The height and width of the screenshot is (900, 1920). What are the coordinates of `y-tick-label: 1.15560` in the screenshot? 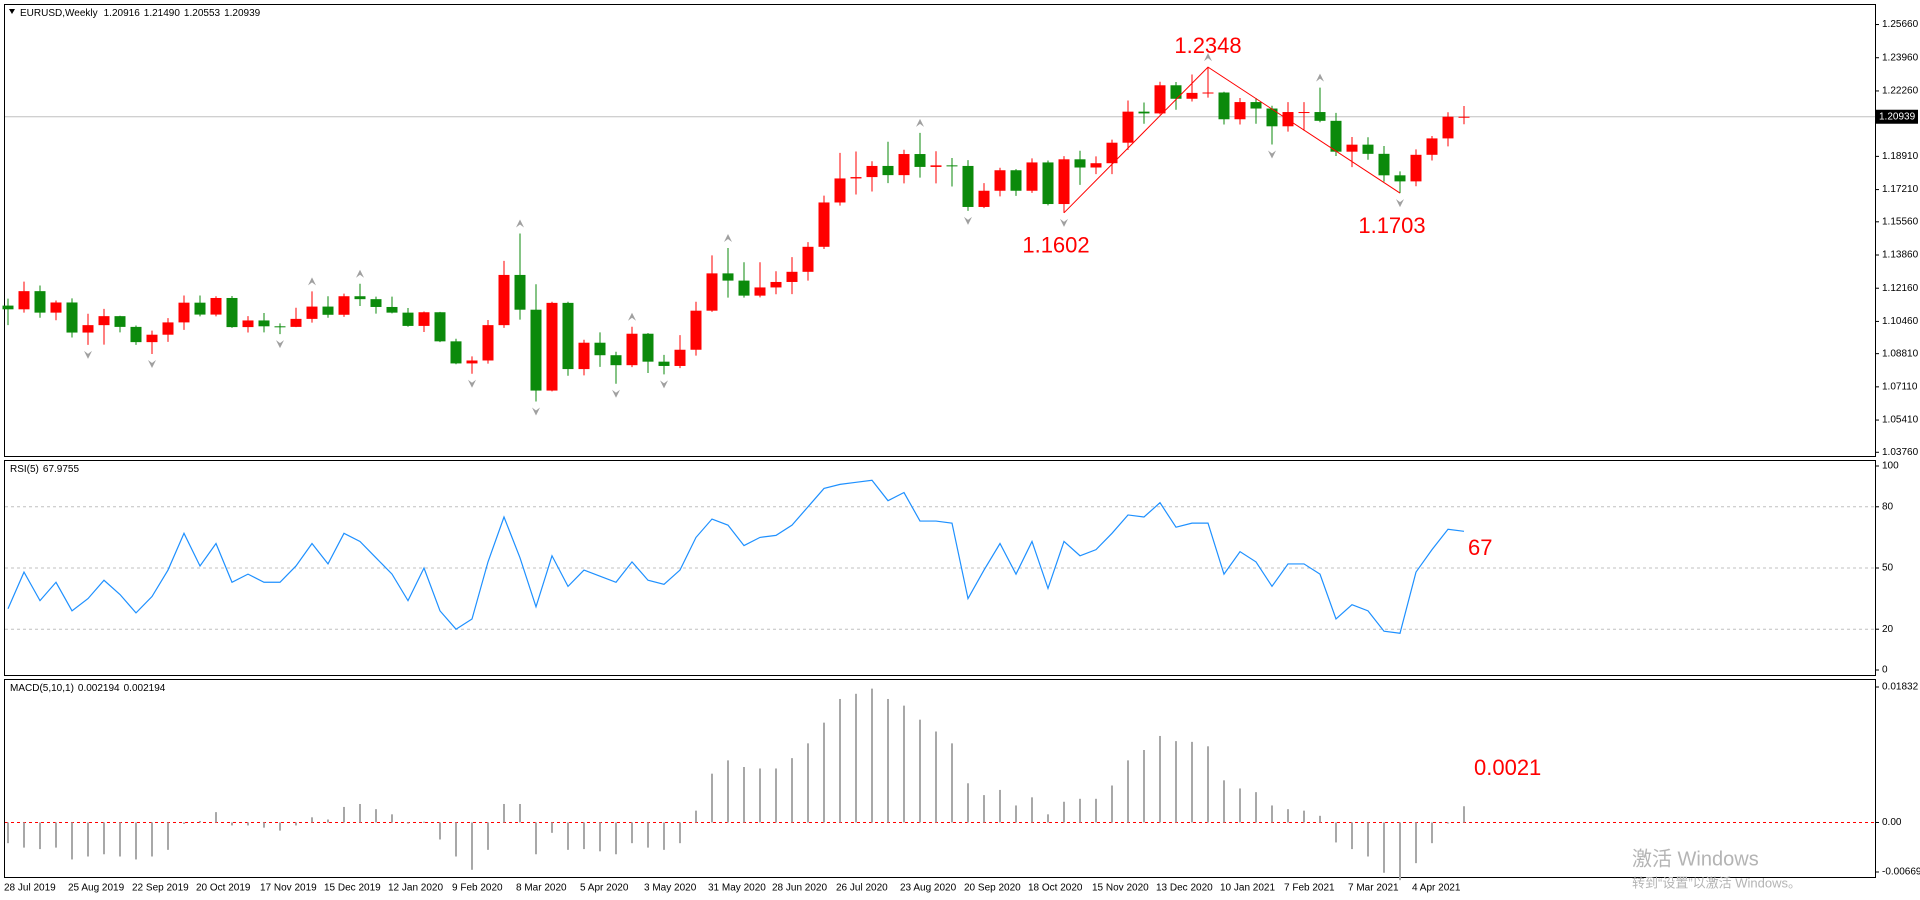 It's located at (1900, 221).